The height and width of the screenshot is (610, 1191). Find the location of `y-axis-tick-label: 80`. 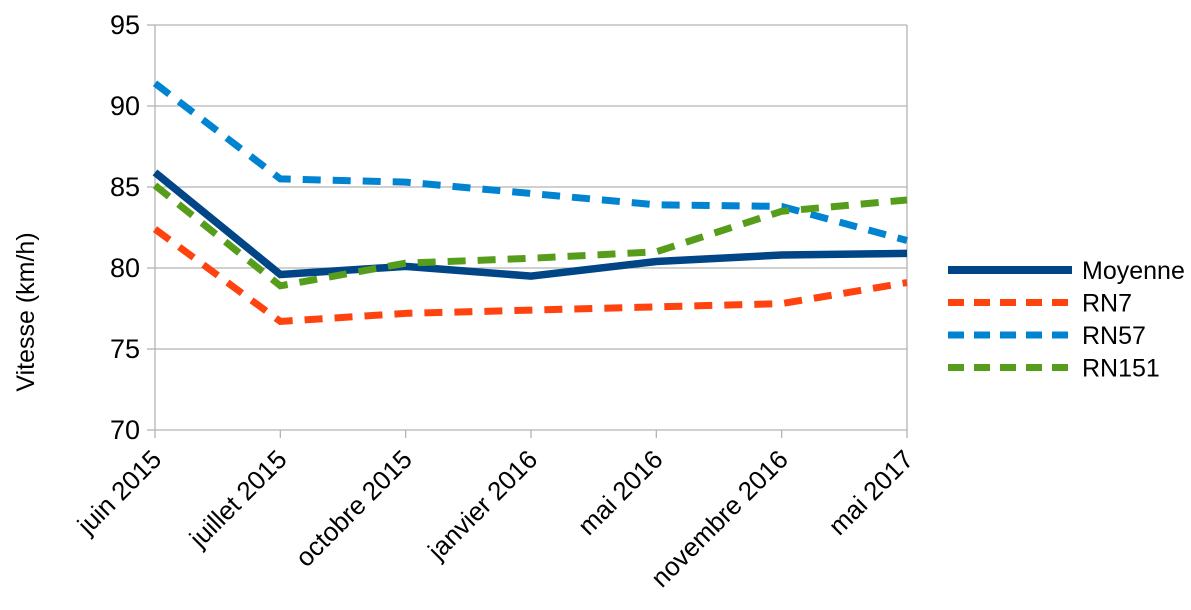

y-axis-tick-label: 80 is located at coordinates (125, 268).